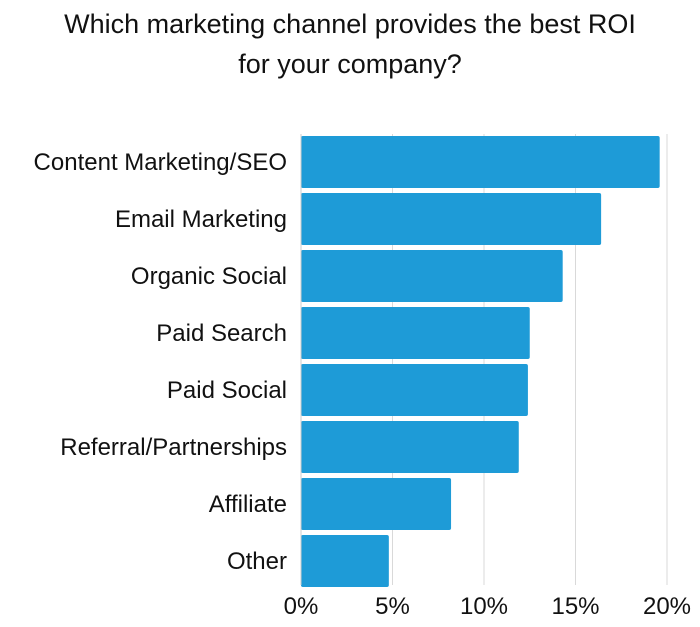 Image resolution: width=700 pixels, height=627 pixels. What do you see at coordinates (221, 333) in the screenshot?
I see `category-label: Paid Search` at bounding box center [221, 333].